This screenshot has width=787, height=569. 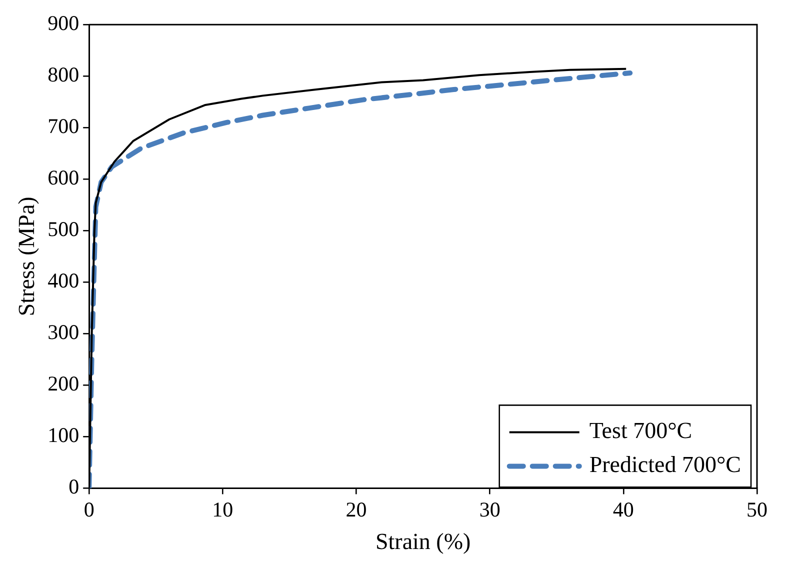 What do you see at coordinates (640, 431) in the screenshot?
I see `legend-label: Test 700°C` at bounding box center [640, 431].